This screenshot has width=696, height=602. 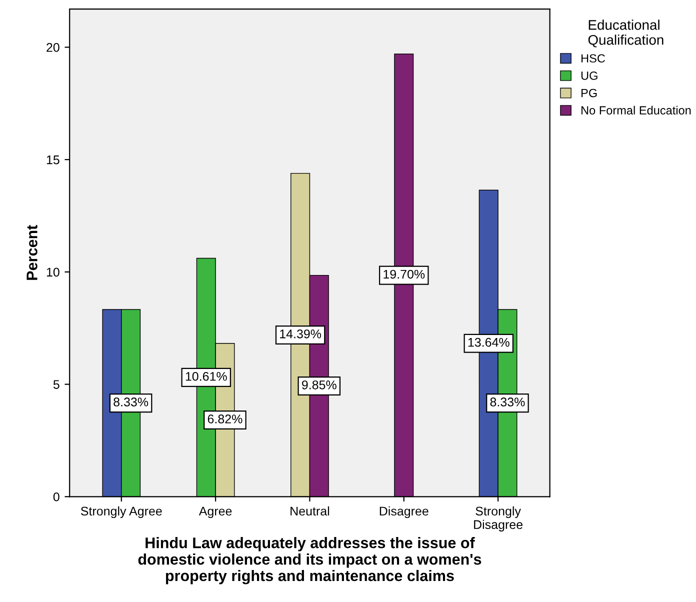 What do you see at coordinates (56, 497) in the screenshot?
I see `y-tick-label: 0` at bounding box center [56, 497].